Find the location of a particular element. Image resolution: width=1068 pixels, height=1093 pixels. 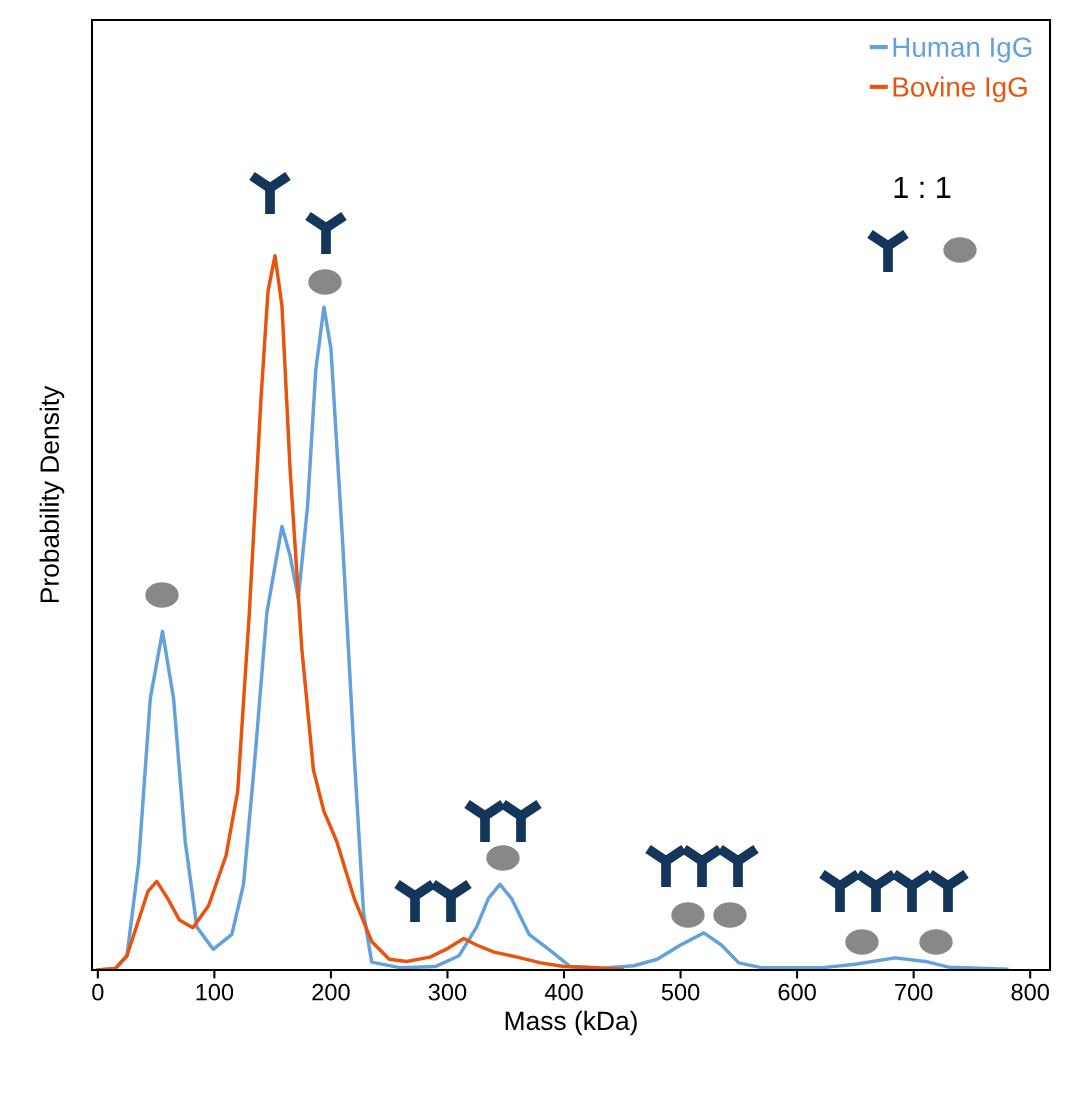

x-tick-label: 300 is located at coordinates (447, 992).